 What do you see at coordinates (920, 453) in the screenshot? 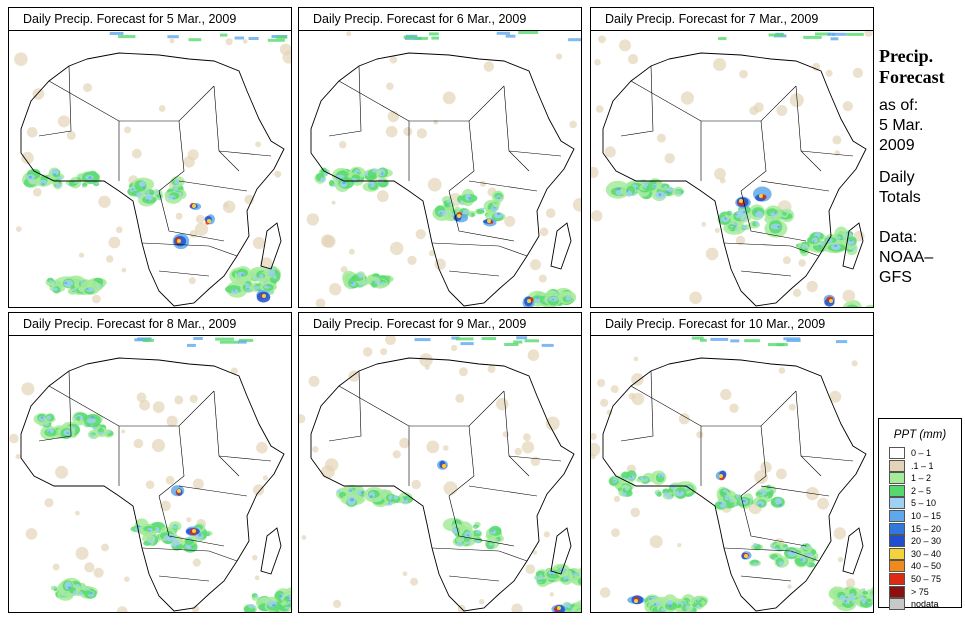
I see `legend-entry: 0 – 1` at bounding box center [920, 453].